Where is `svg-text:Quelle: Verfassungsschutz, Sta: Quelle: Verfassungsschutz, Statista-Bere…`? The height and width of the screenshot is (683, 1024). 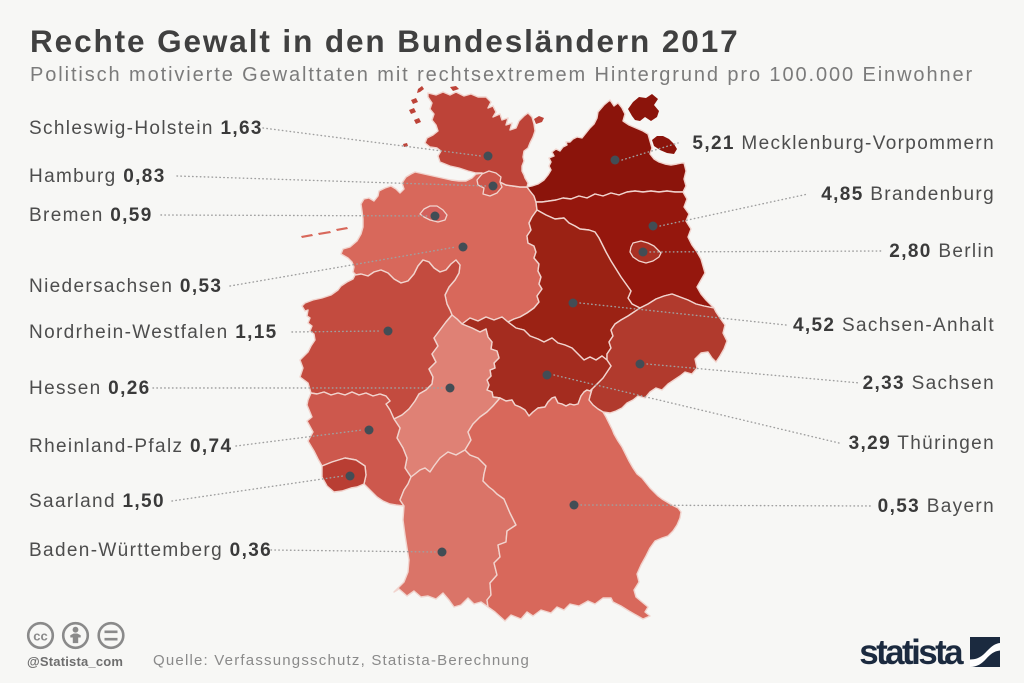
svg-text:Quelle: Verfassungsschutz, Sta: Quelle: Verfassungsschutz, Statista-Bere… is located at coordinates (341, 660).